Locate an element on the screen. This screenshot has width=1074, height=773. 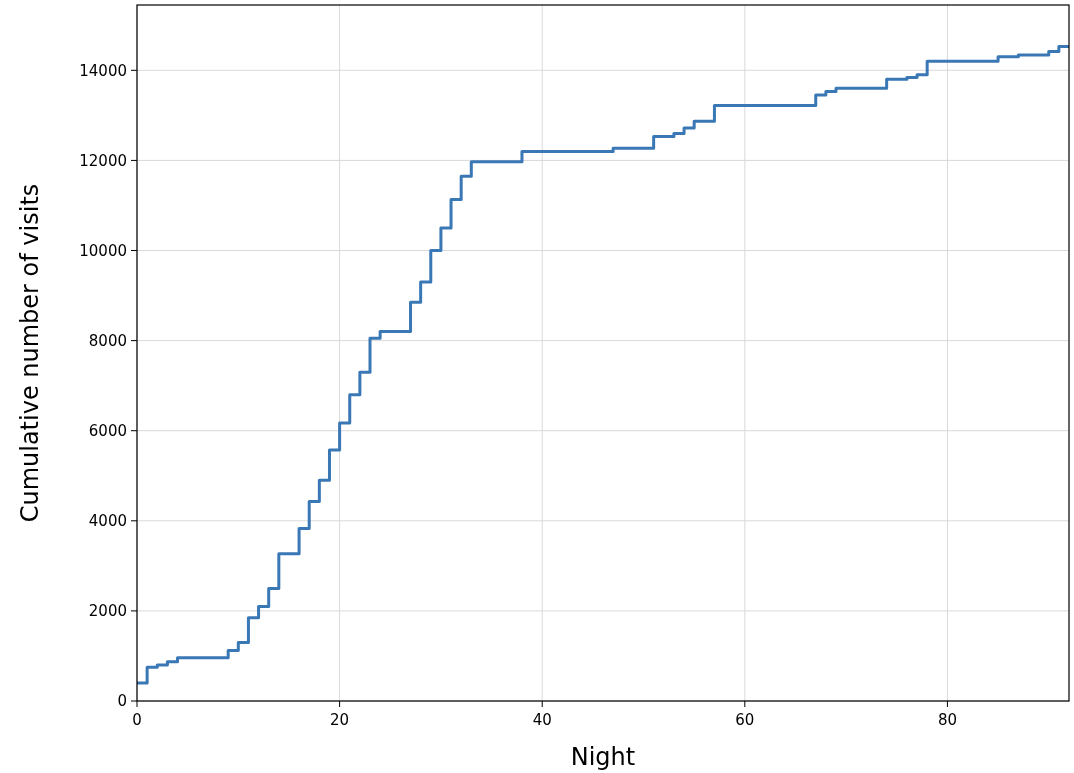
x-tick-label: 80 is located at coordinates (947, 720).